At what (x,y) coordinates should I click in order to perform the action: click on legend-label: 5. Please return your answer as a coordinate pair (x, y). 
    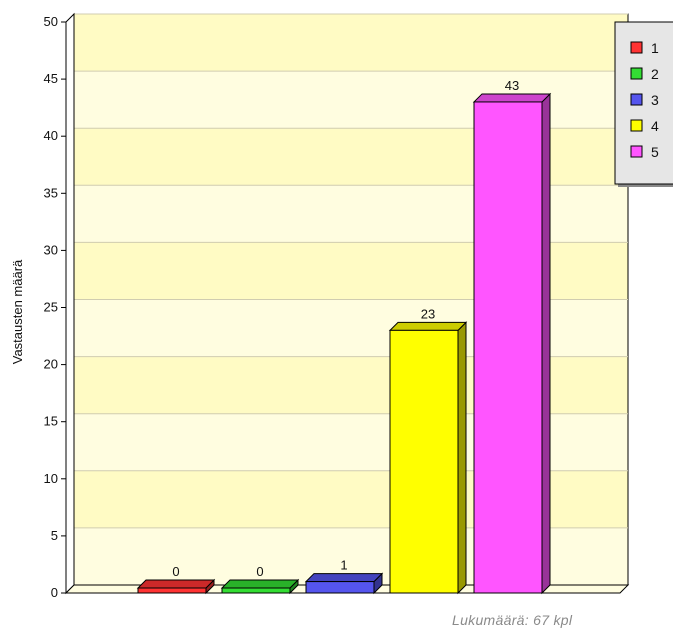
    Looking at the image, I should click on (655, 152).